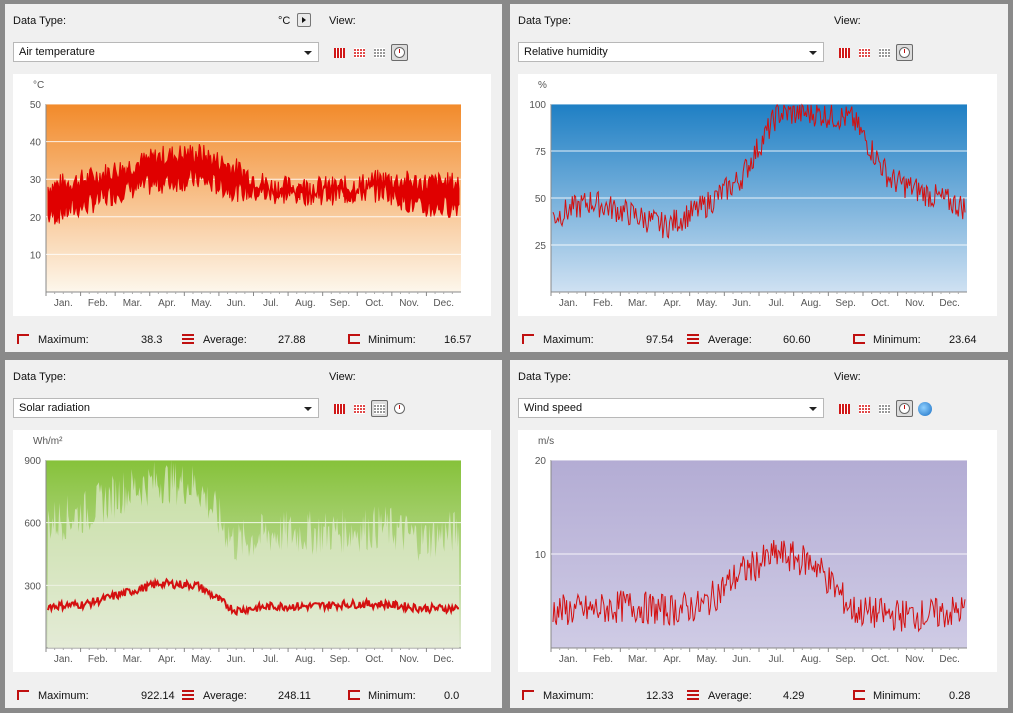  Describe the element at coordinates (963, 340) in the screenshot. I see `stat-value: 23.64` at that location.